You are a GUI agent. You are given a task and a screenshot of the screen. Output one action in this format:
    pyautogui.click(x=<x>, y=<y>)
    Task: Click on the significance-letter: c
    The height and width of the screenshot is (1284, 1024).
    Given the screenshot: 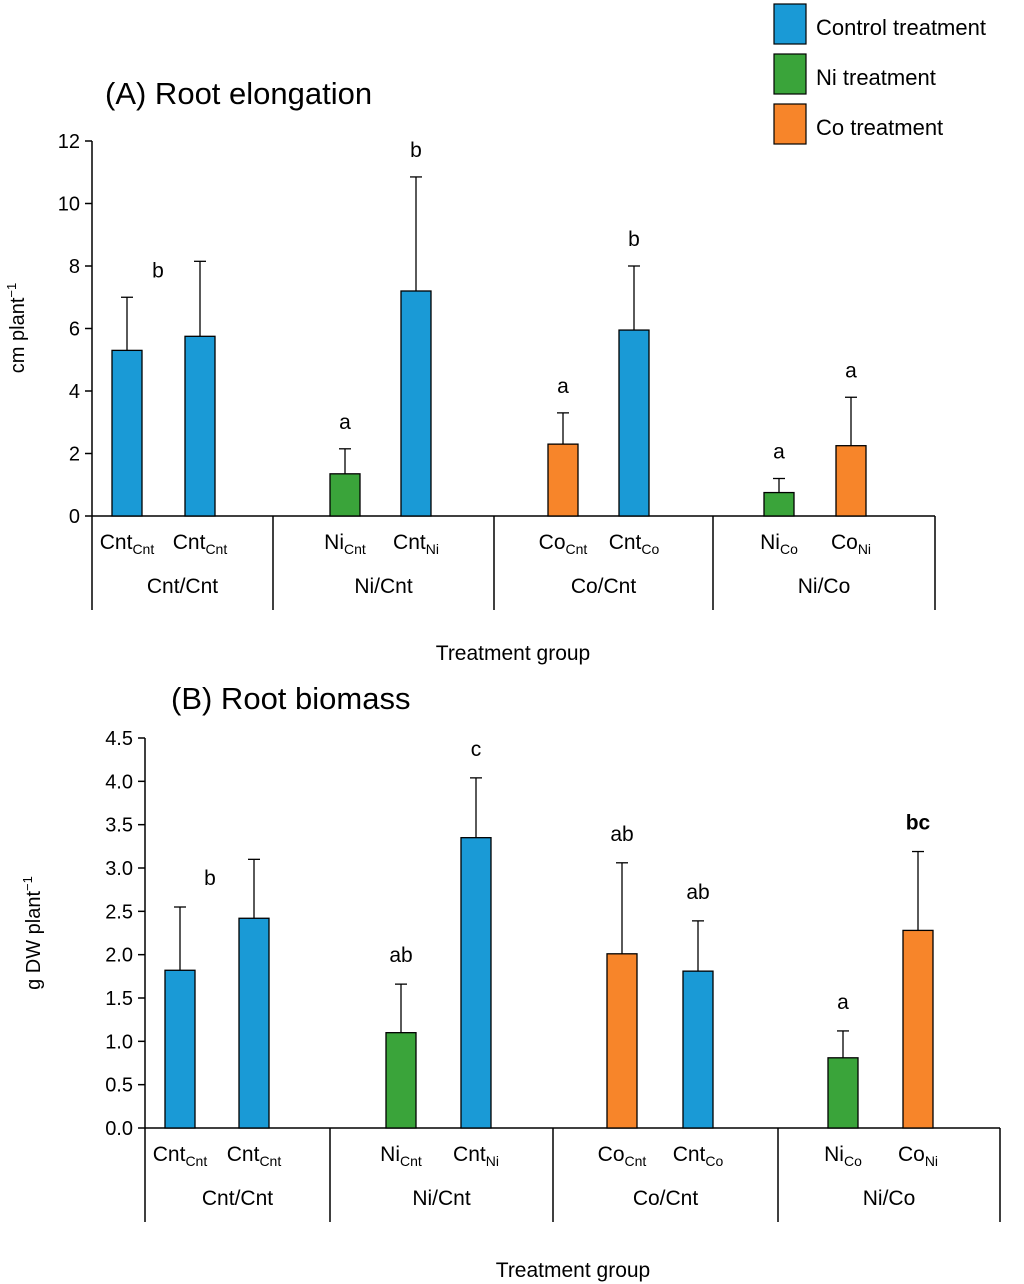 What is the action you would take?
    pyautogui.click(x=476, y=749)
    